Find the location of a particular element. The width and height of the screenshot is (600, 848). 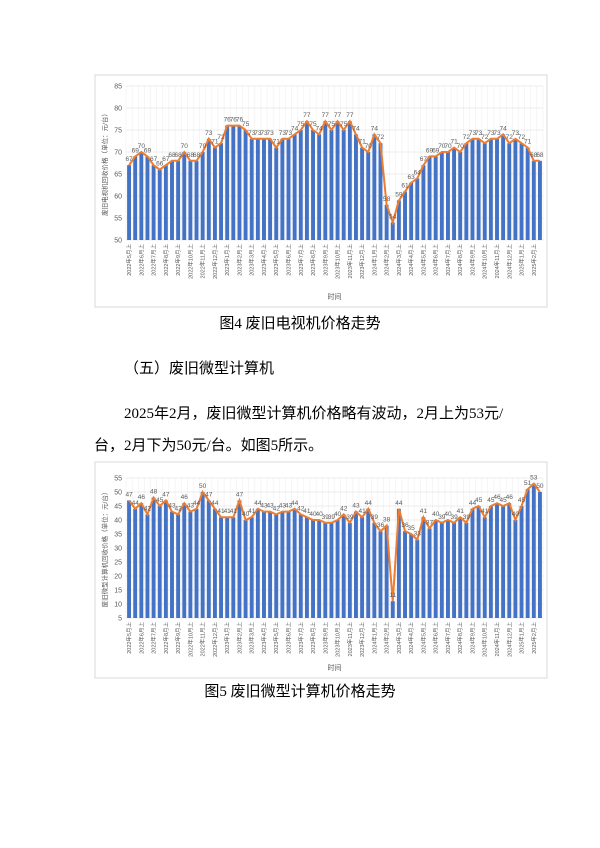

data-label: 47 is located at coordinates (209, 494).